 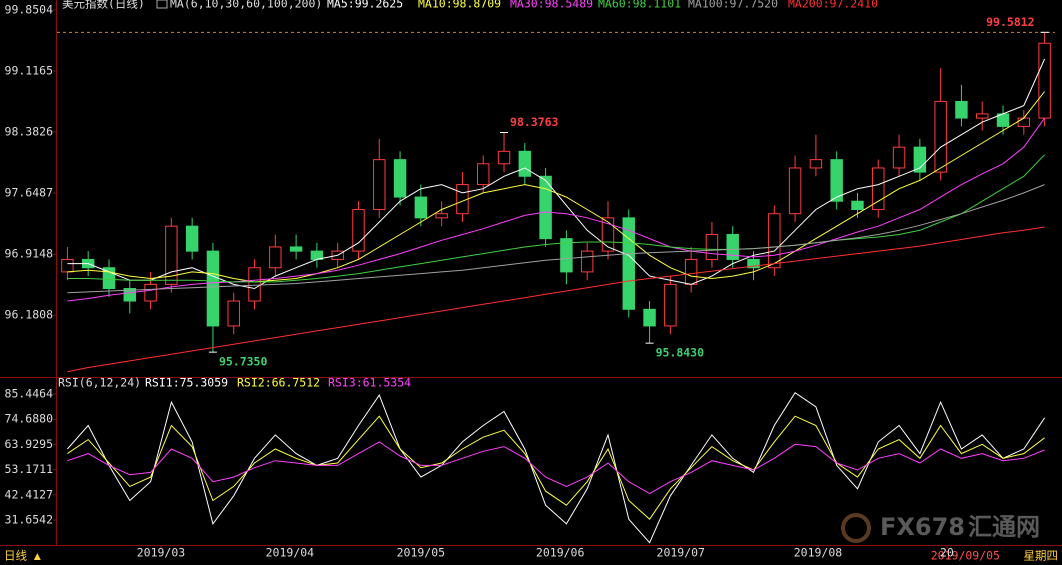 What do you see at coordinates (103, 5) in the screenshot?
I see `instrument: 美元指数(日线)` at bounding box center [103, 5].